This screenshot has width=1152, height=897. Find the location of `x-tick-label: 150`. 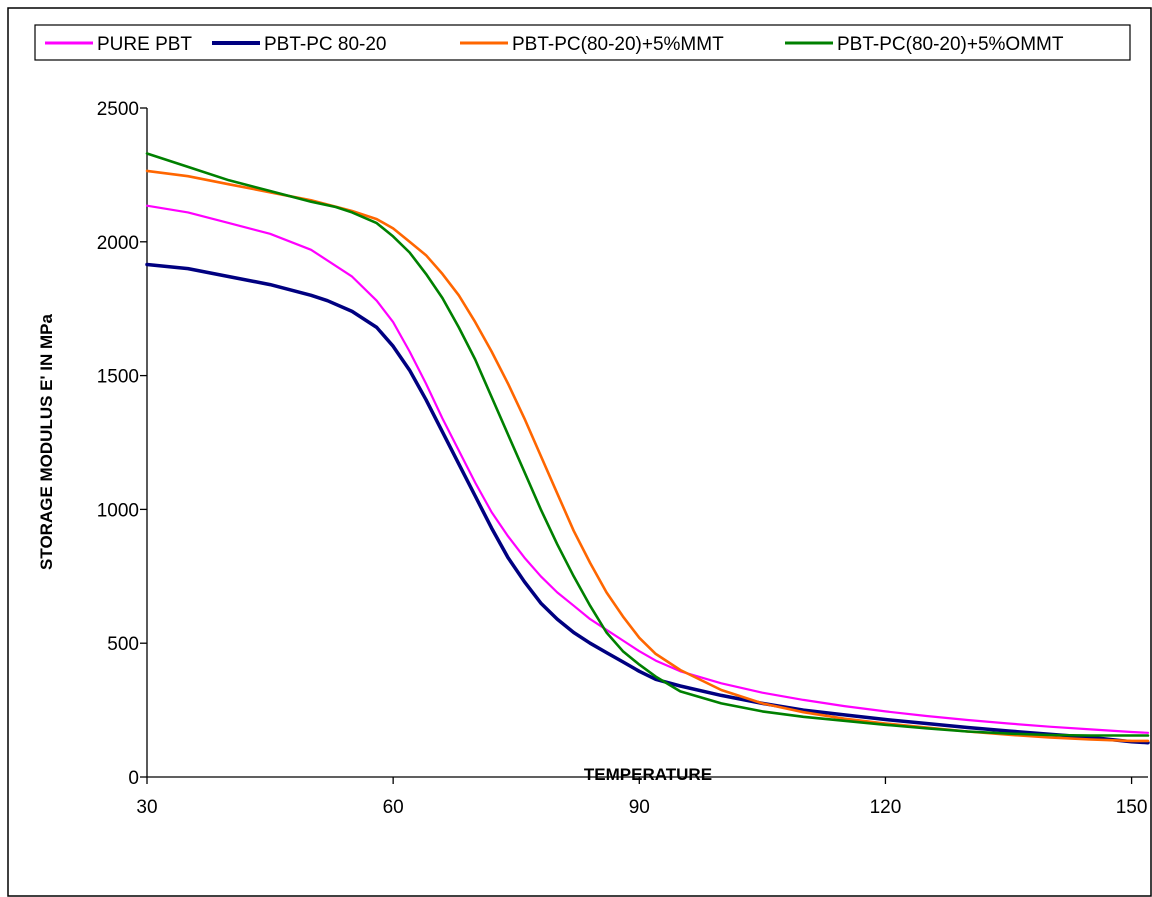

x-tick-label: 150 is located at coordinates (1132, 807).